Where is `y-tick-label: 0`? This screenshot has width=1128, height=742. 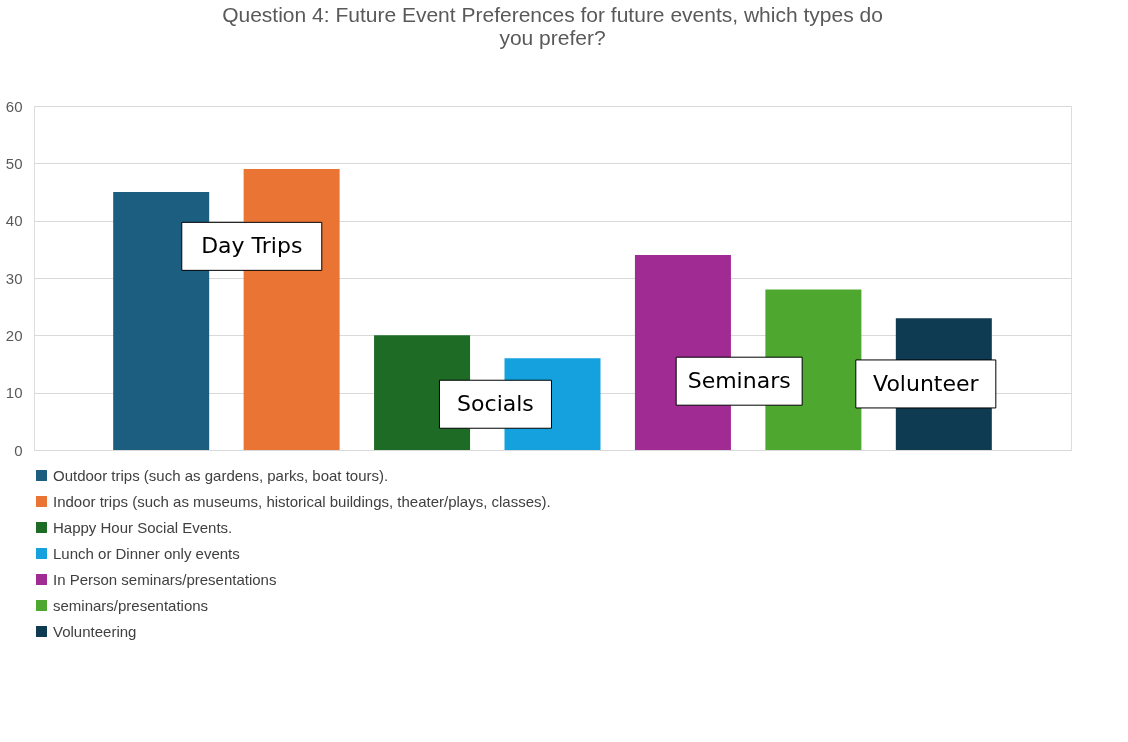 y-tick-label: 0 is located at coordinates (18, 450).